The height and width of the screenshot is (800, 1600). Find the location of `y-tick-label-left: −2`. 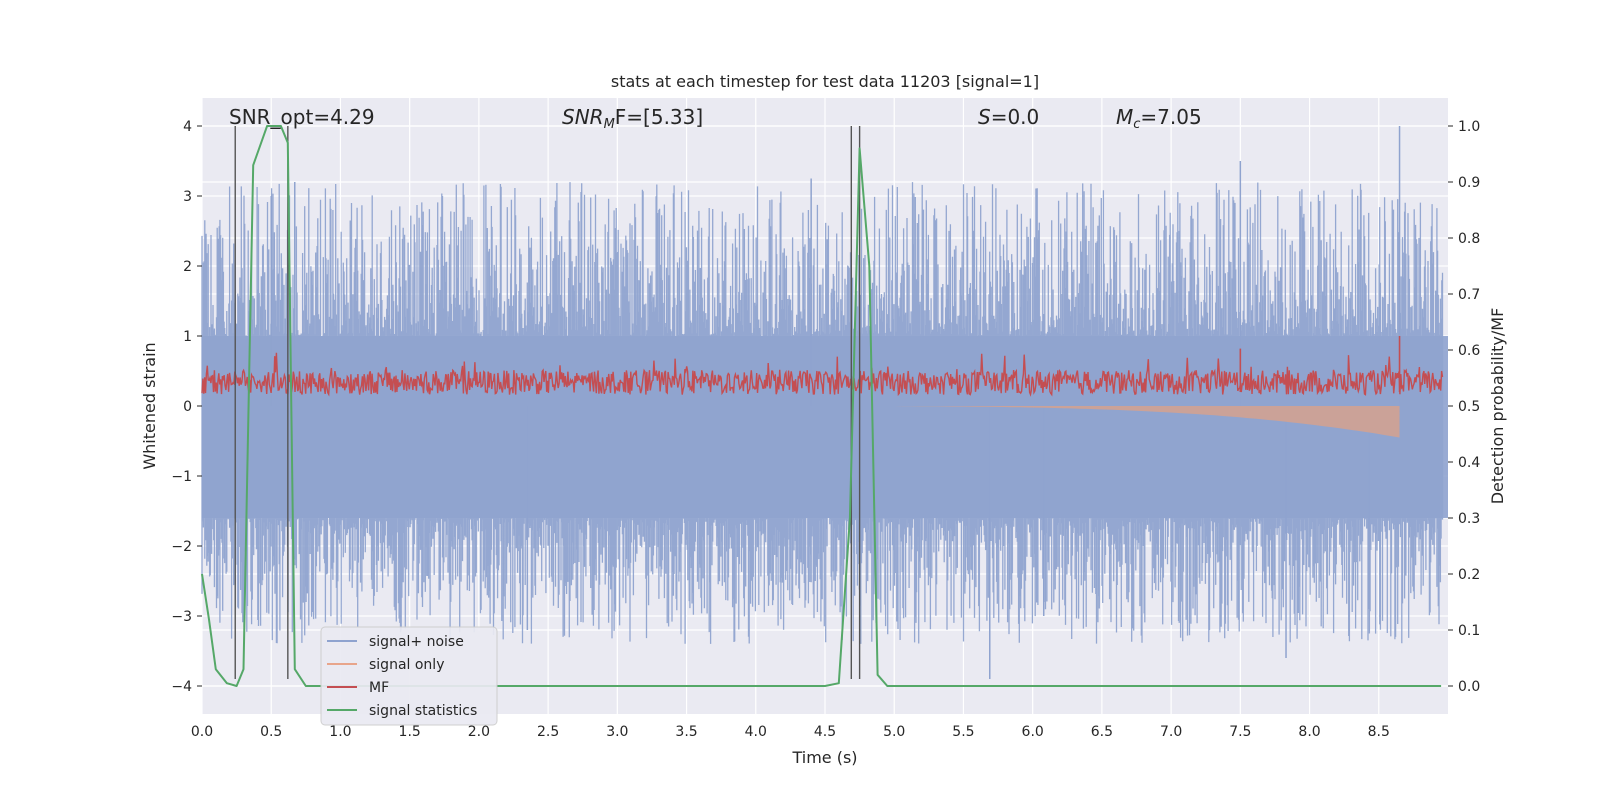

y-tick-label-left: −2 is located at coordinates (181, 547).